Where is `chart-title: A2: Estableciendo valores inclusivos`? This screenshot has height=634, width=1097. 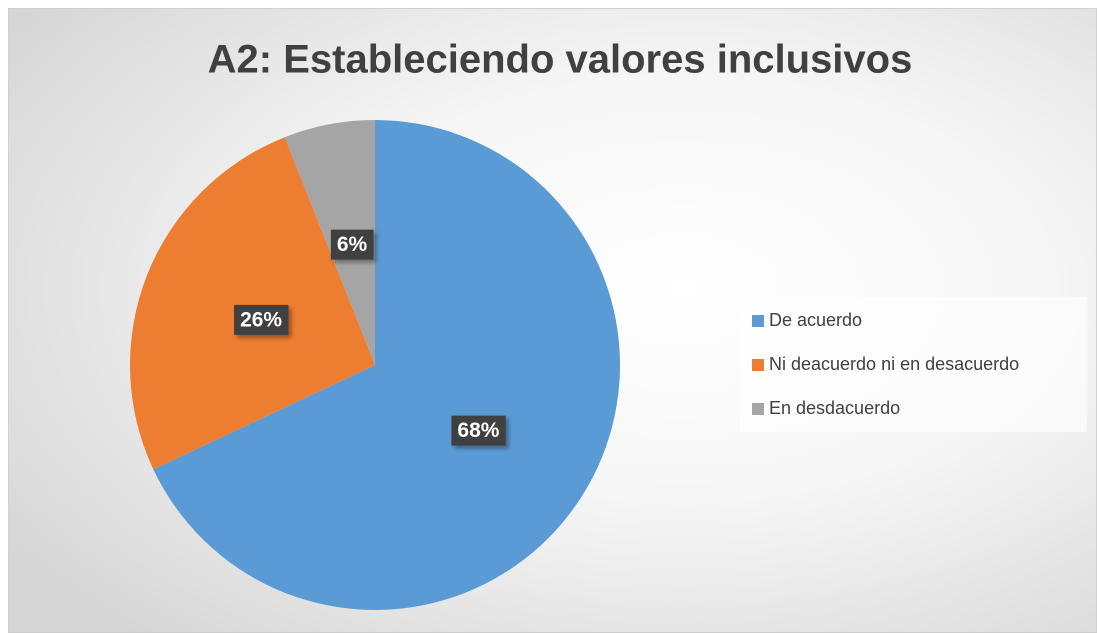
chart-title: A2: Estableciendo valores inclusivos is located at coordinates (560, 60).